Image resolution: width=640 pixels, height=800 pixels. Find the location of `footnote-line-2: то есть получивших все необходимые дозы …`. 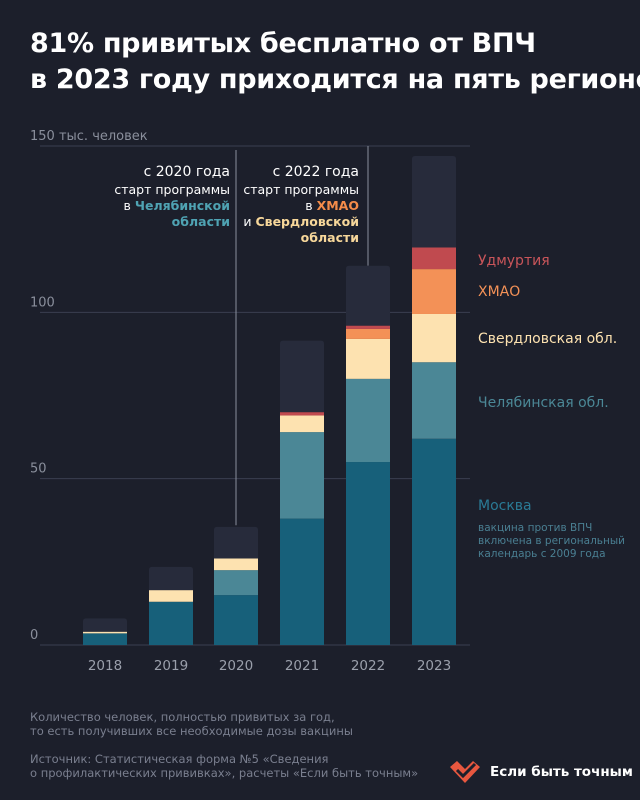

footnote-line-2: то есть получивших все необходимые дозы … is located at coordinates (191, 731).